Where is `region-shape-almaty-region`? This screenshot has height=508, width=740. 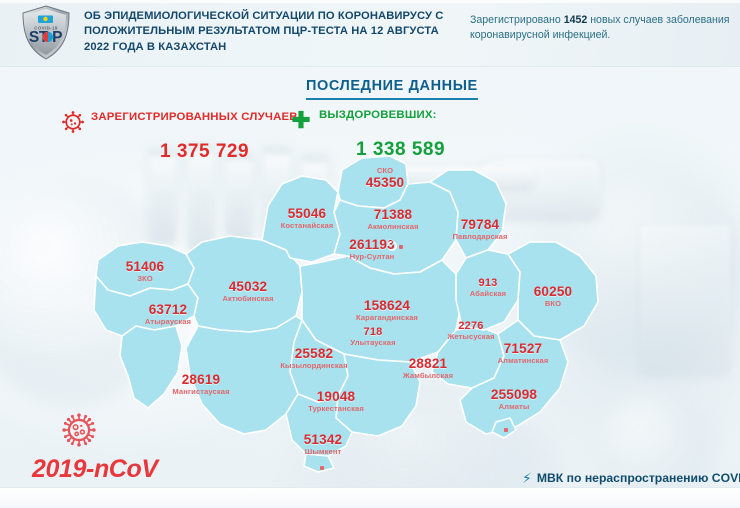
region-shape-almaty-region is located at coordinates (514, 377).